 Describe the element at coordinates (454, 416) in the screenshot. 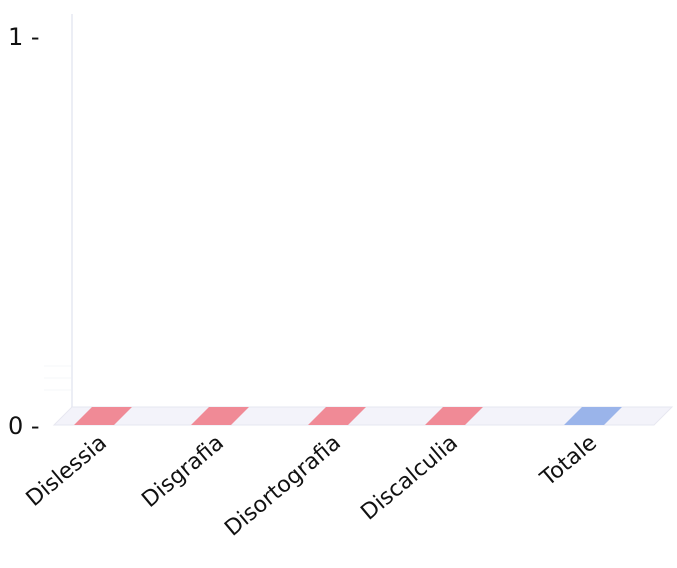

I see `bar-discalculia` at that location.